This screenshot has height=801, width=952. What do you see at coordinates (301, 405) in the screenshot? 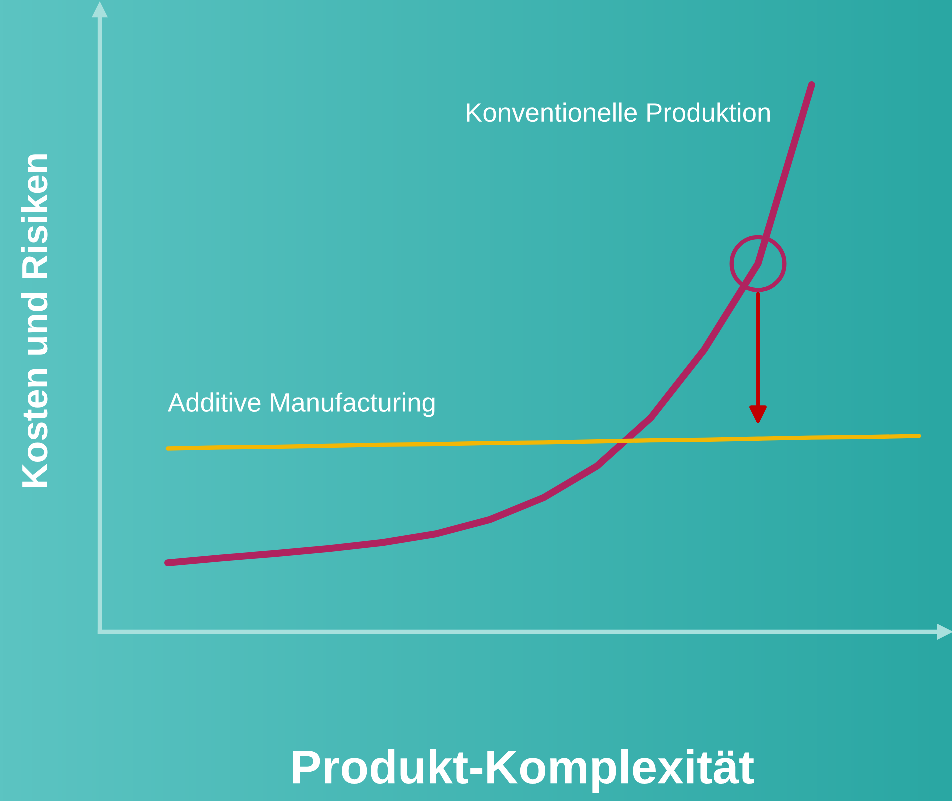
I see `series-label: Additive Manufacturing` at bounding box center [301, 405].